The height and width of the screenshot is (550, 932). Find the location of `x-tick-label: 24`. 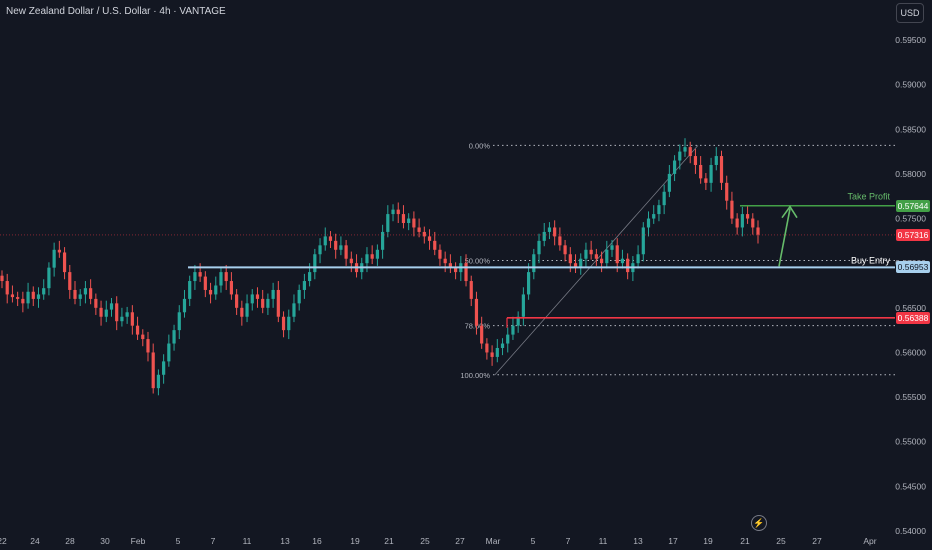

x-tick-label: 24 is located at coordinates (35, 541).